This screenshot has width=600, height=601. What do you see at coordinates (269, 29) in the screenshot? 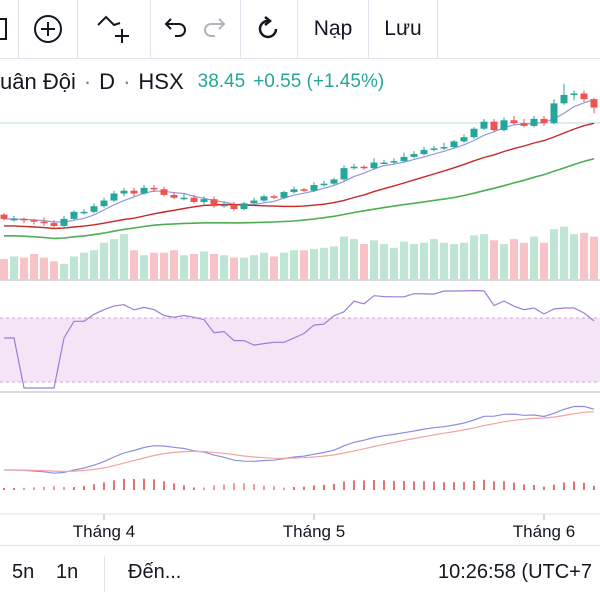
I see `reload-icon` at bounding box center [269, 29].